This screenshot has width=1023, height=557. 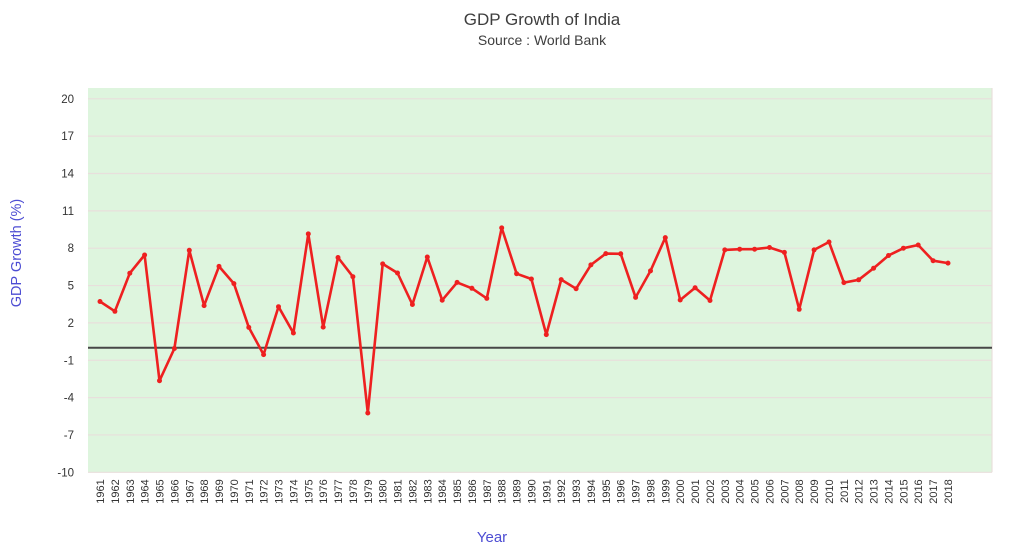 What do you see at coordinates (101, 491) in the screenshot?
I see `x-tick-label: 1961` at bounding box center [101, 491].